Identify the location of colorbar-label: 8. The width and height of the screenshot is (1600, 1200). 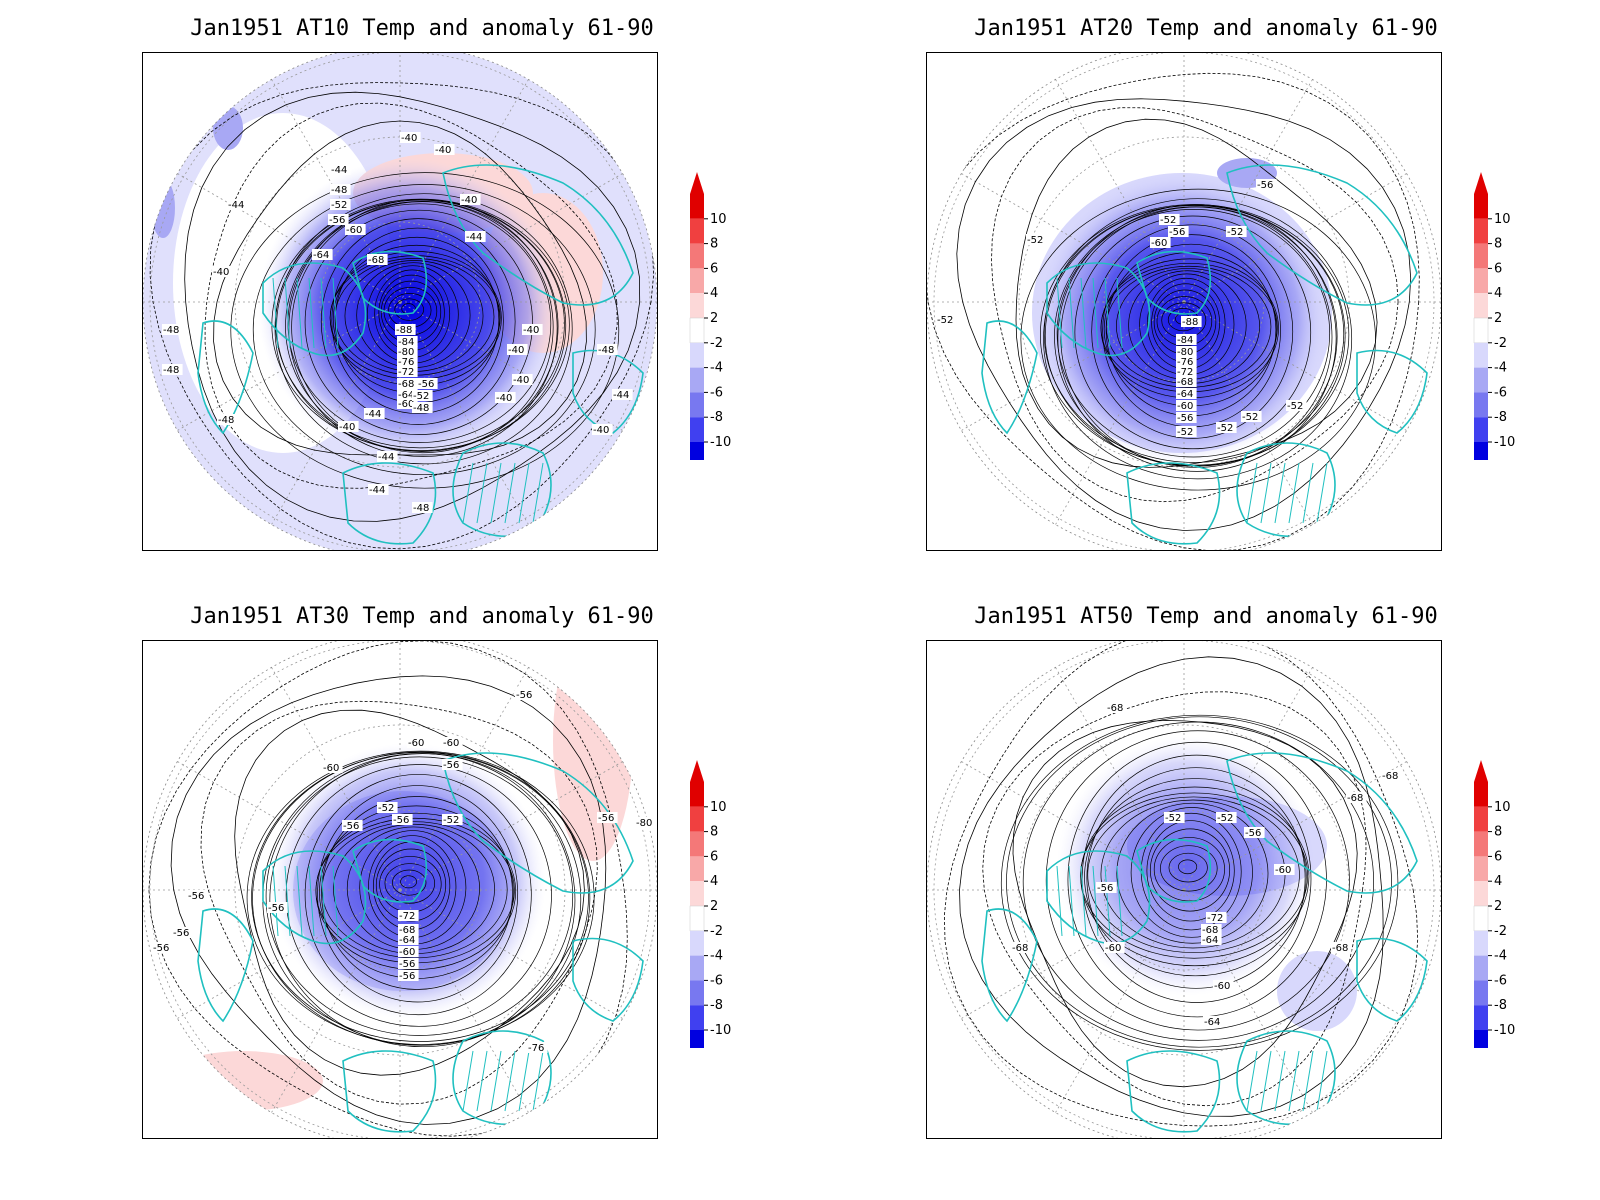
(1498, 244).